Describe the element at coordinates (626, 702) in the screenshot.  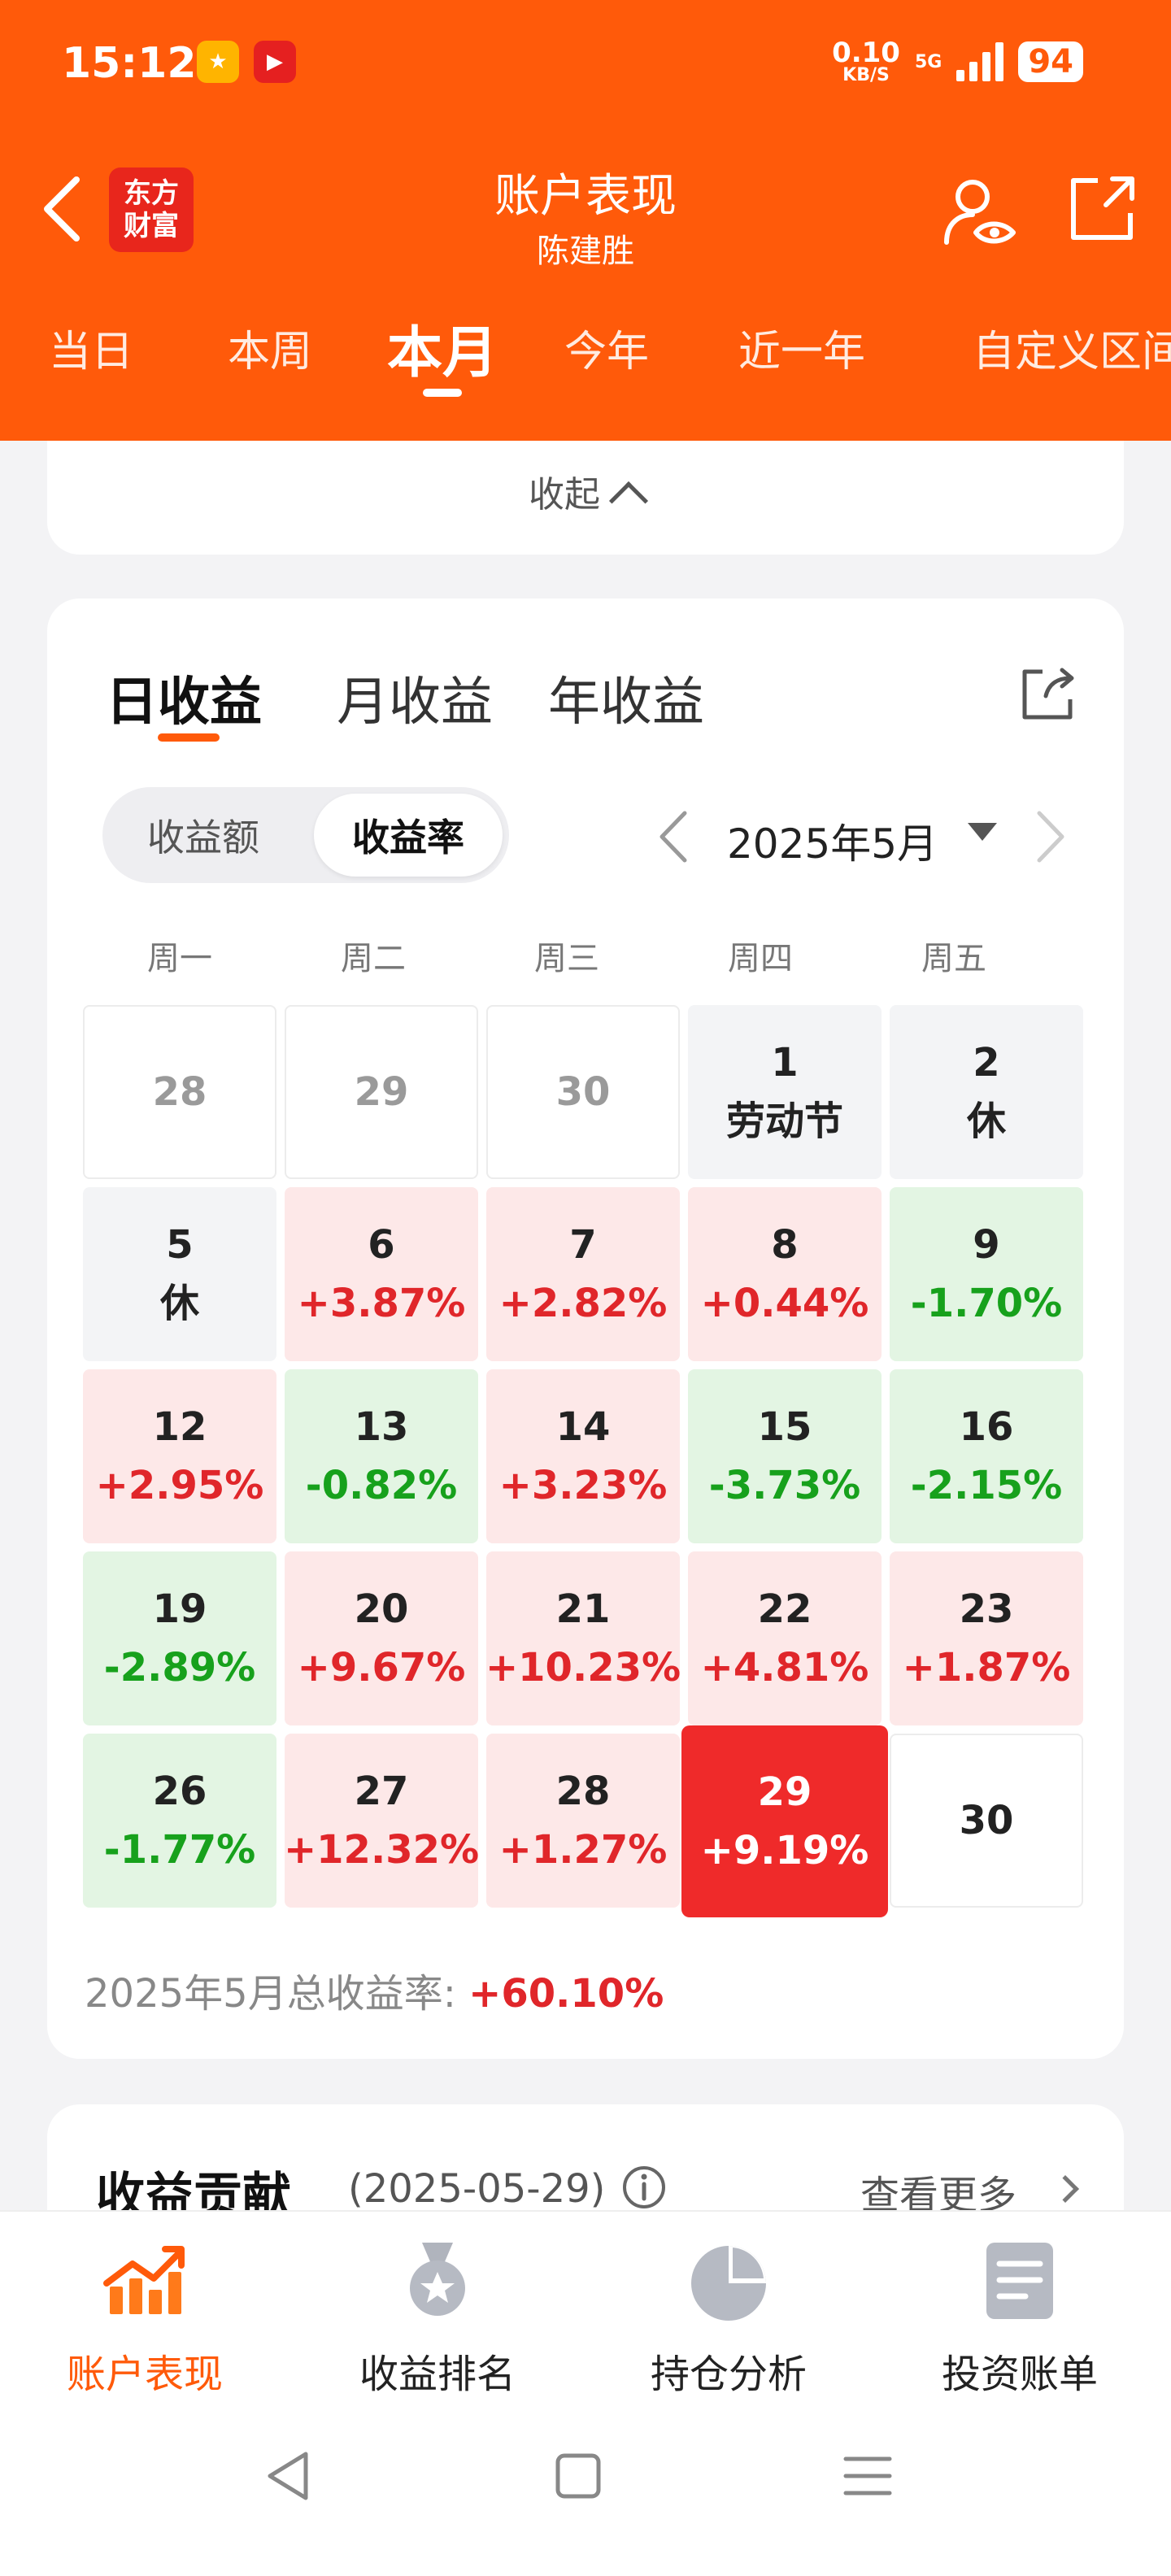
I see `tab-yearly-returns: 年收益` at that location.